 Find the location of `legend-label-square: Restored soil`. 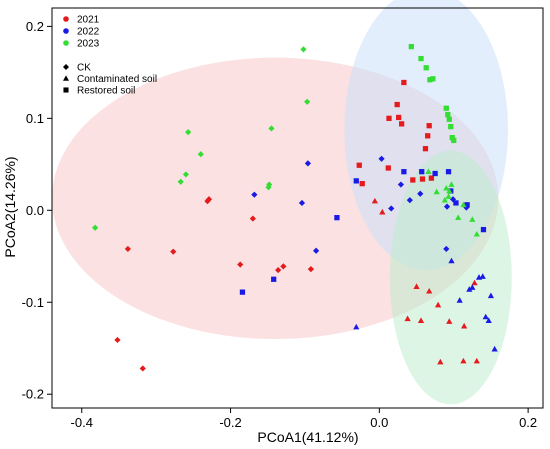

legend-label-square: Restored soil is located at coordinates (106, 91).